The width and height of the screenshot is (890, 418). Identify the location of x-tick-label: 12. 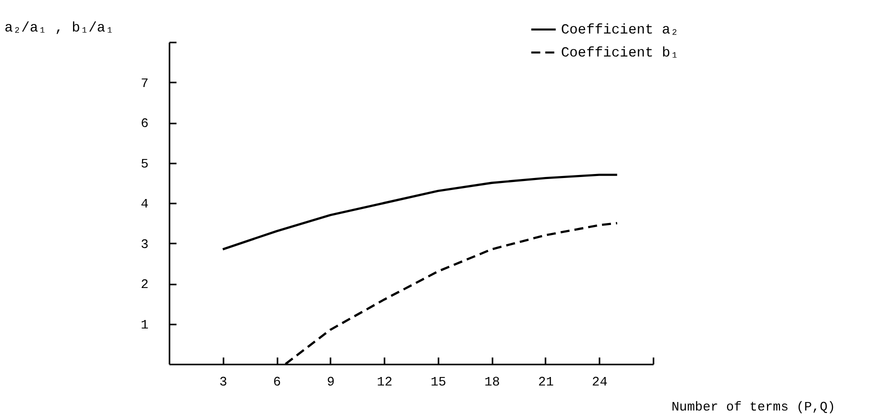
(384, 382).